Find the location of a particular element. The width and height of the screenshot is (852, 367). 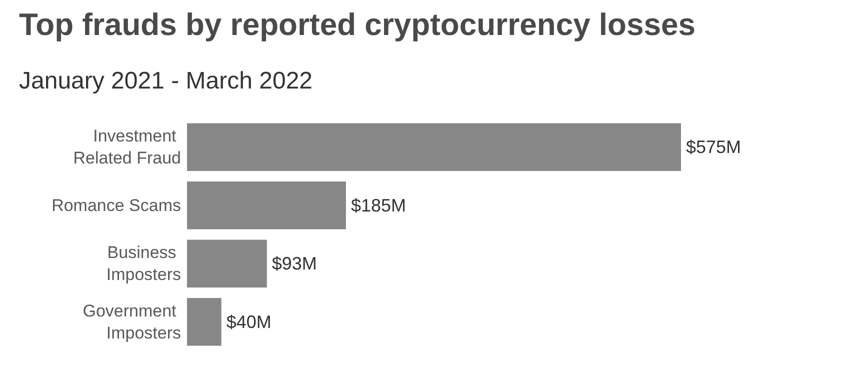

data-label: $40M is located at coordinates (249, 322).